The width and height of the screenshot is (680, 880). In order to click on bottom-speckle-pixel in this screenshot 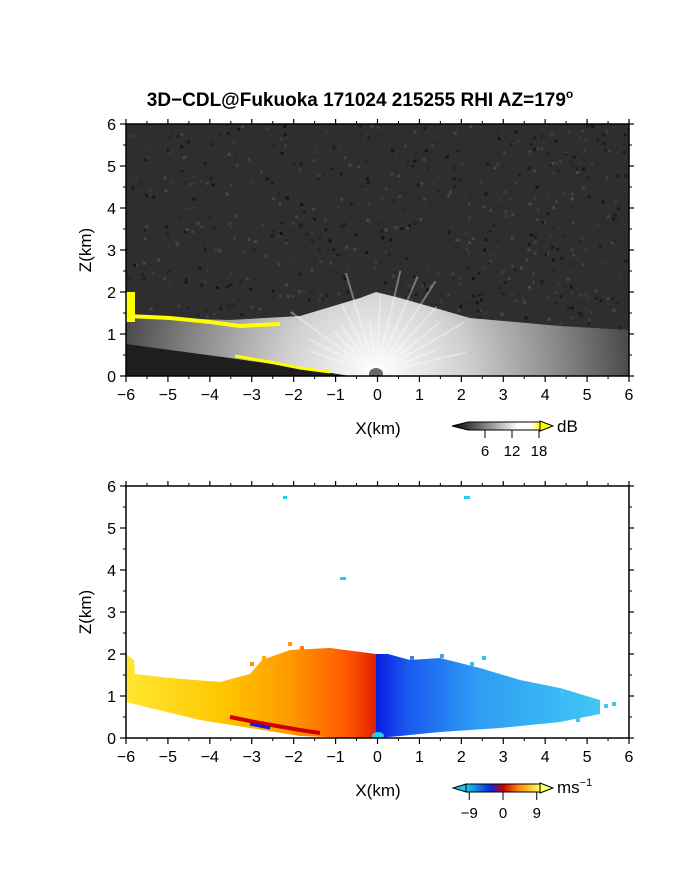, I will do `click(348, 654)`.